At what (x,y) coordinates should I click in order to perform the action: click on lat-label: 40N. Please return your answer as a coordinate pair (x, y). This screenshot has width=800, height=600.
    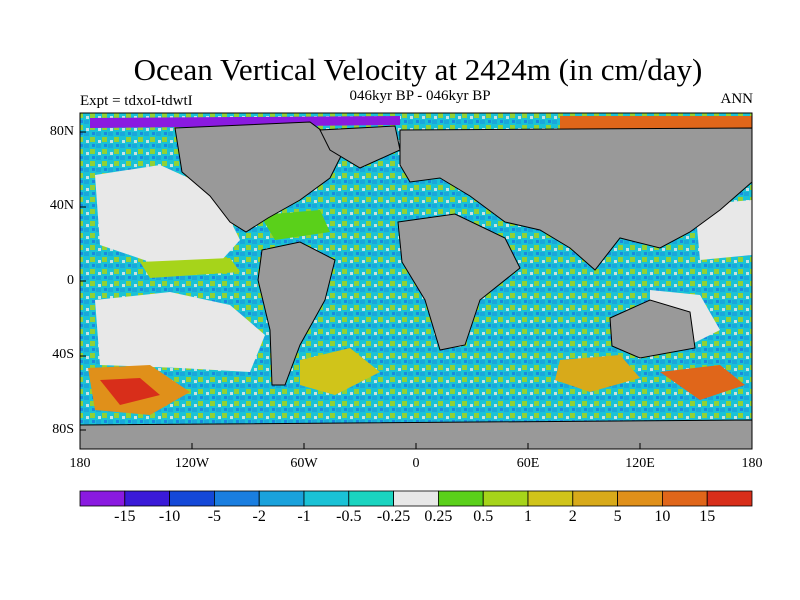
    Looking at the image, I should click on (61, 205).